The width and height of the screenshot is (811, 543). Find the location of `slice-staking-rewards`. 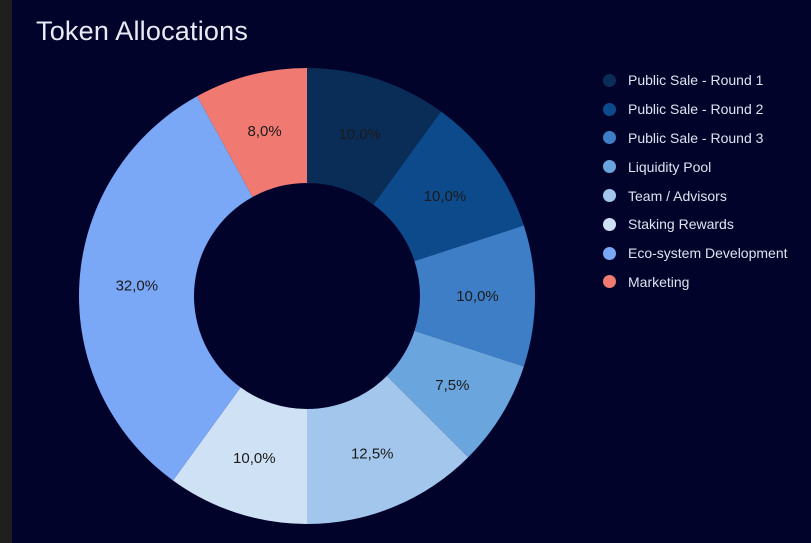

slice-staking-rewards is located at coordinates (239, 455).